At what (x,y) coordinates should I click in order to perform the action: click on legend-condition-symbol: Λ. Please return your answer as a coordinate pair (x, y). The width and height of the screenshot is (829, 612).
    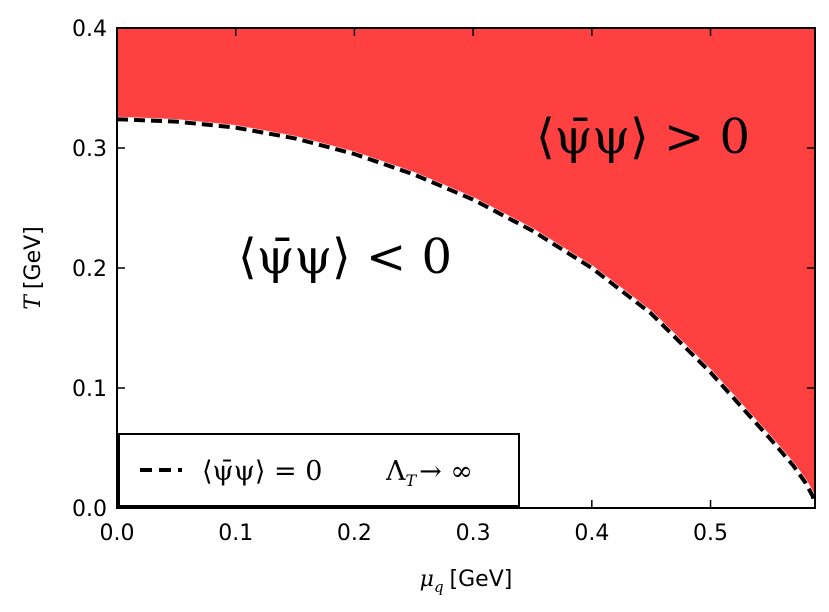
    Looking at the image, I should click on (395, 471).